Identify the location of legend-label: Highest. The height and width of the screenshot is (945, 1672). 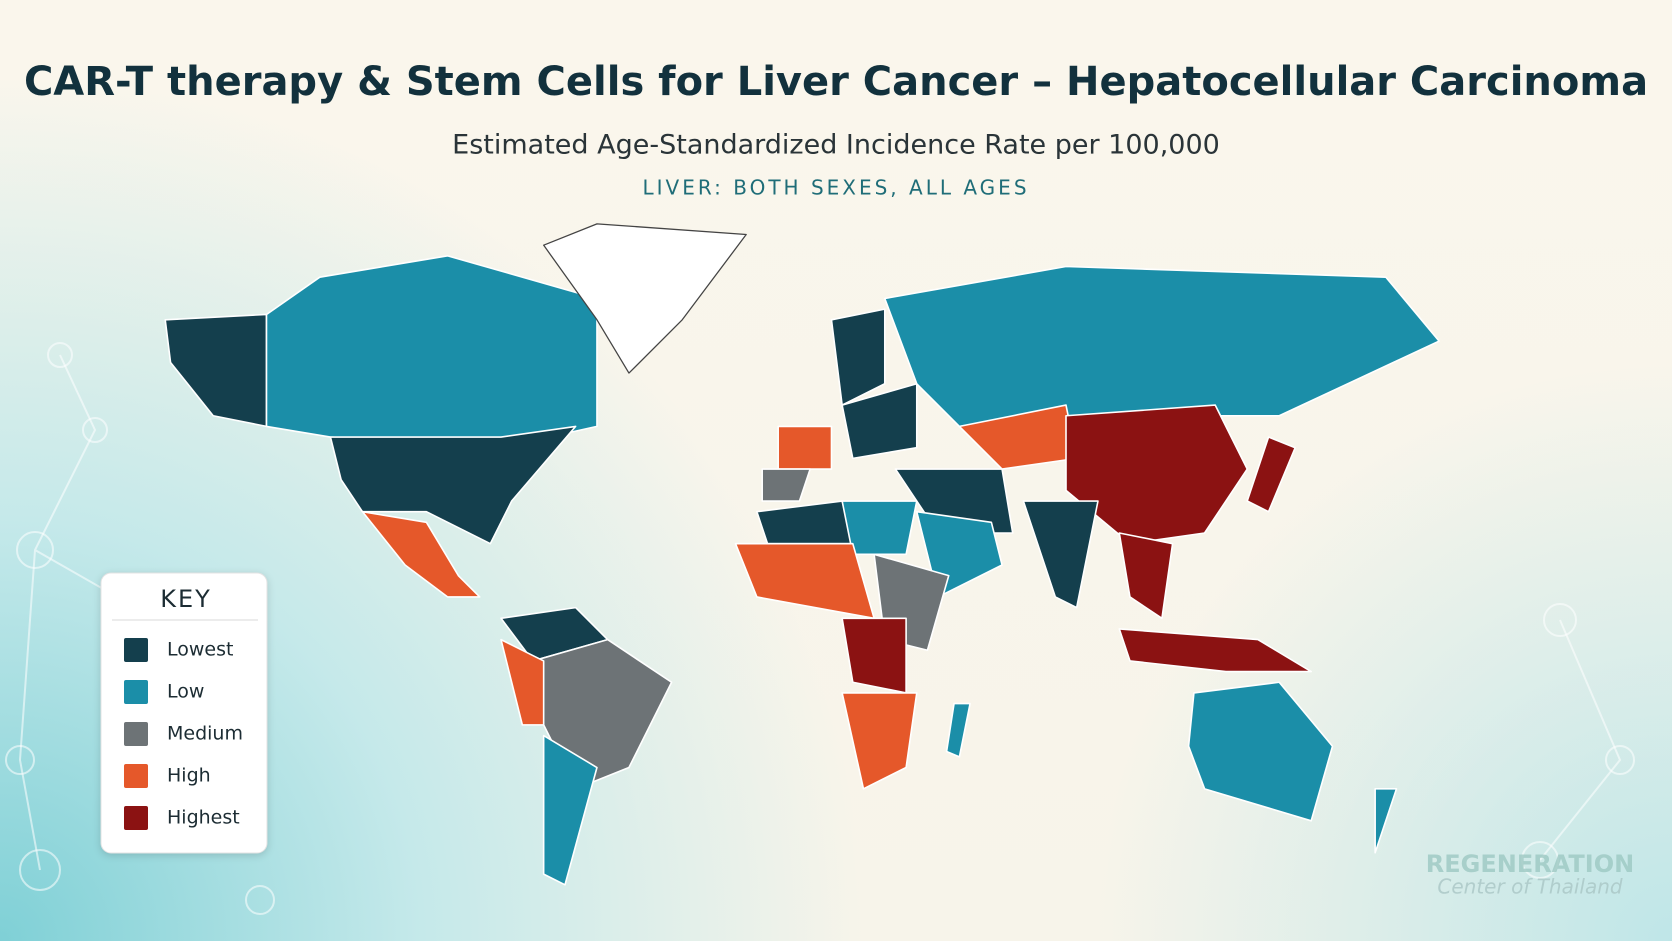
(203, 818).